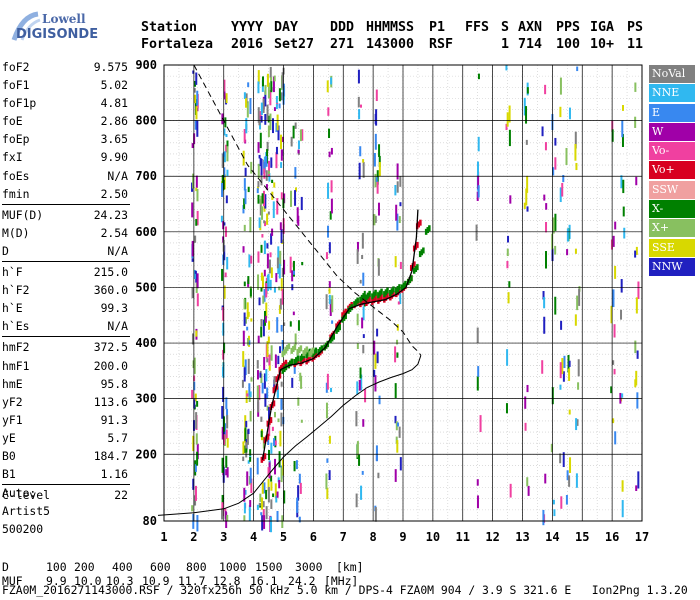 Image resolution: width=700 pixels, height=600 pixels. I want to click on header-label: Station, so click(169, 27).